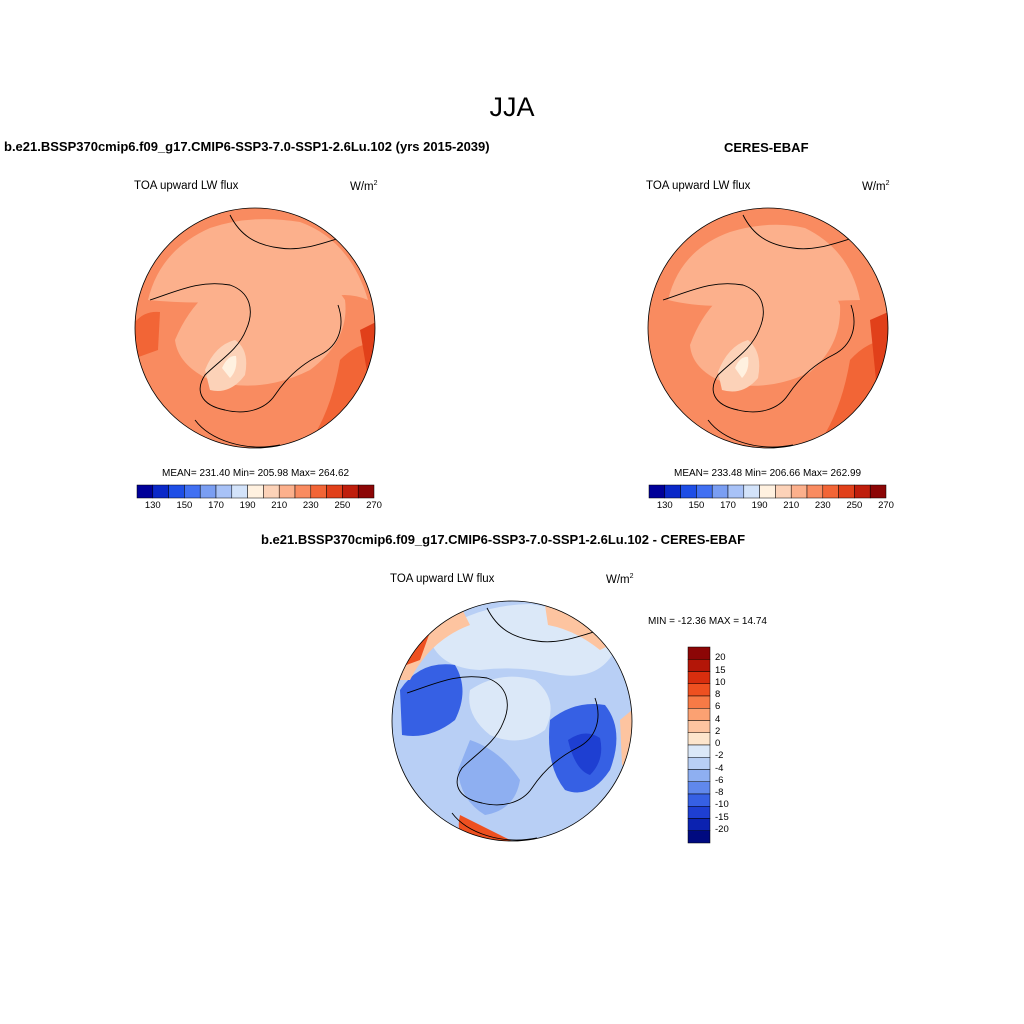 The image size is (1024, 1024). Describe the element at coordinates (719, 792) in the screenshot. I see `colorbar-tick-label: -8` at that location.